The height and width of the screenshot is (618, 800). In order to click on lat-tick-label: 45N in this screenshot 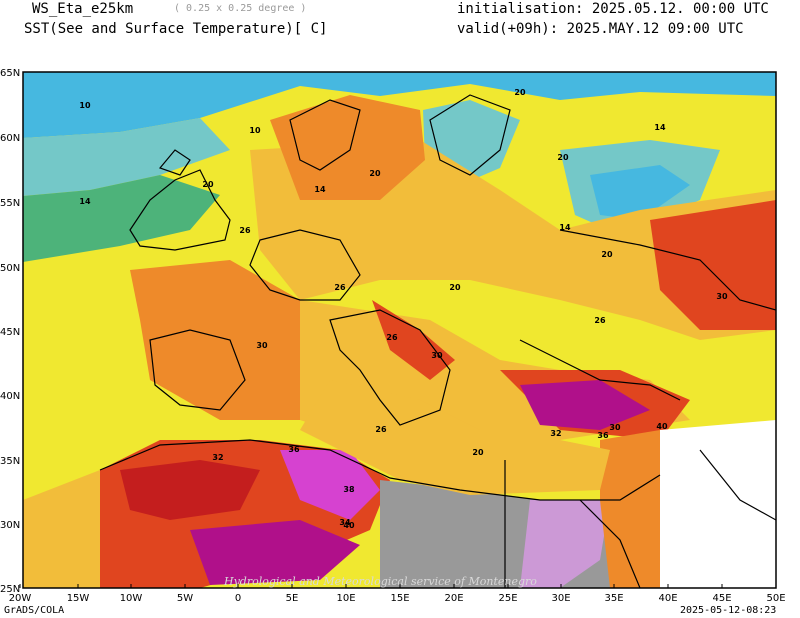, I will do `click(10, 332)`.